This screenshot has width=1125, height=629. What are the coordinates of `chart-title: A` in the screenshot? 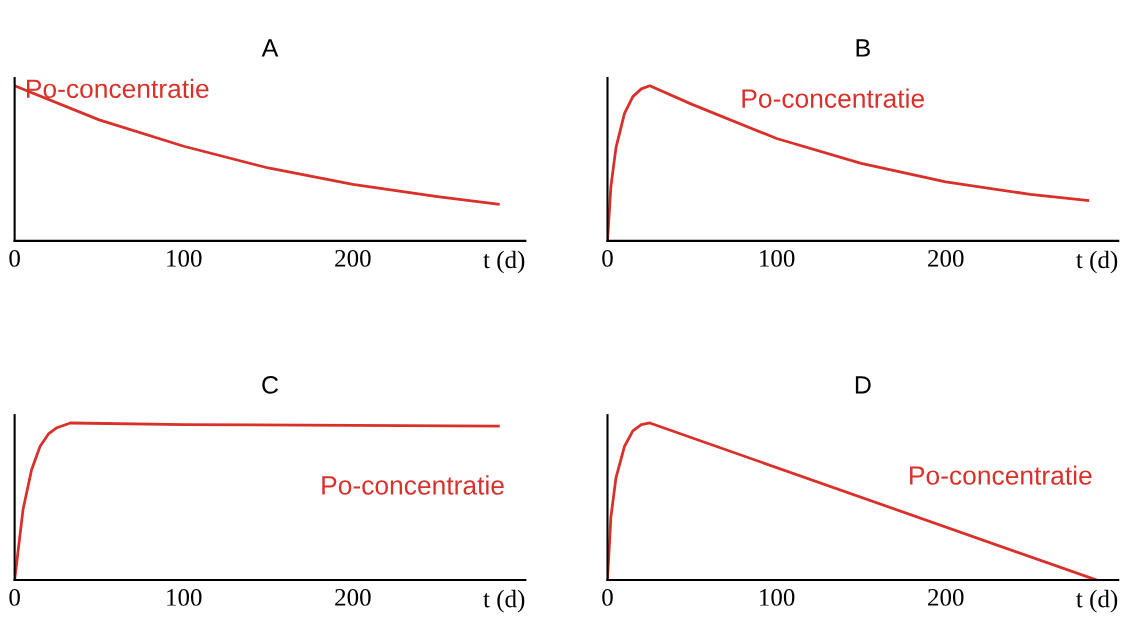 It's located at (270, 48).